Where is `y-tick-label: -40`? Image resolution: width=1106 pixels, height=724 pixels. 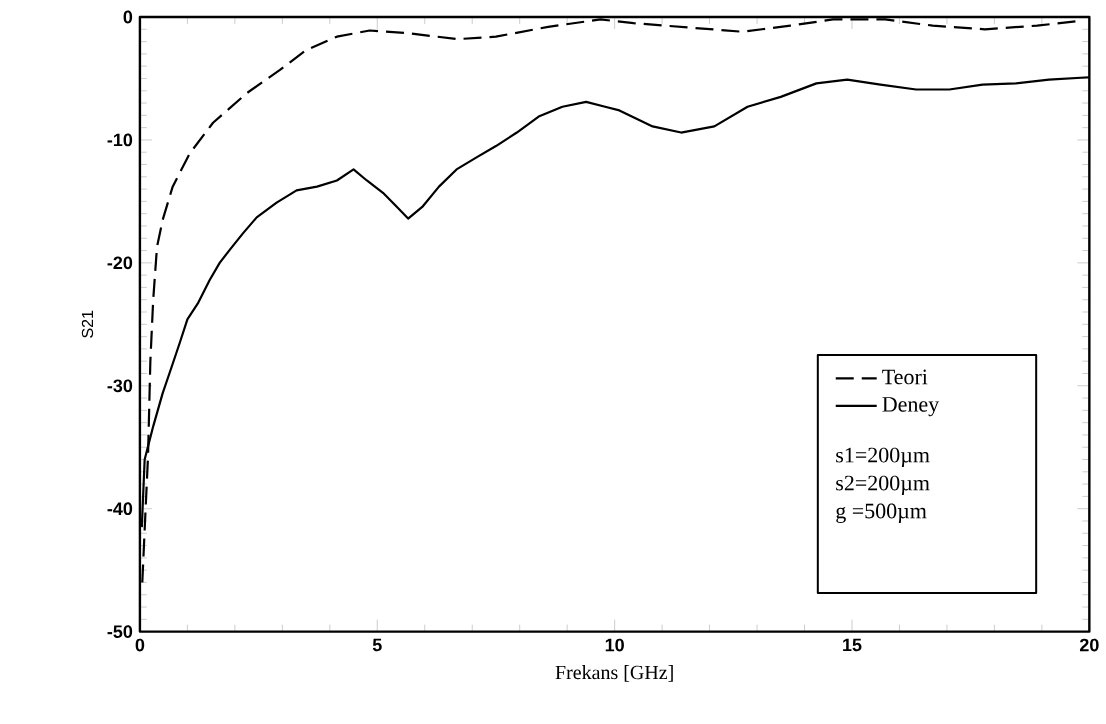
y-tick-label: -40 is located at coordinates (120, 509).